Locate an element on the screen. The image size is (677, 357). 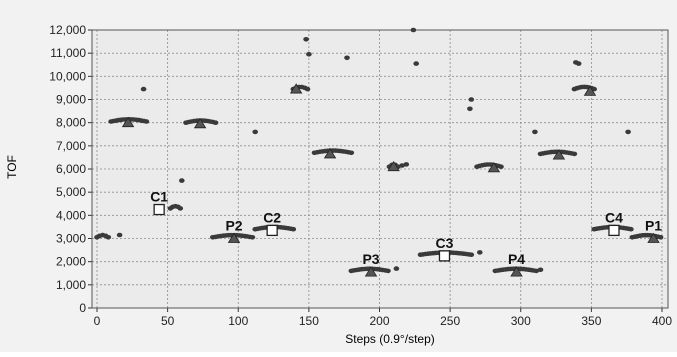
y-tick-label: 1,000 is located at coordinates (71, 285).